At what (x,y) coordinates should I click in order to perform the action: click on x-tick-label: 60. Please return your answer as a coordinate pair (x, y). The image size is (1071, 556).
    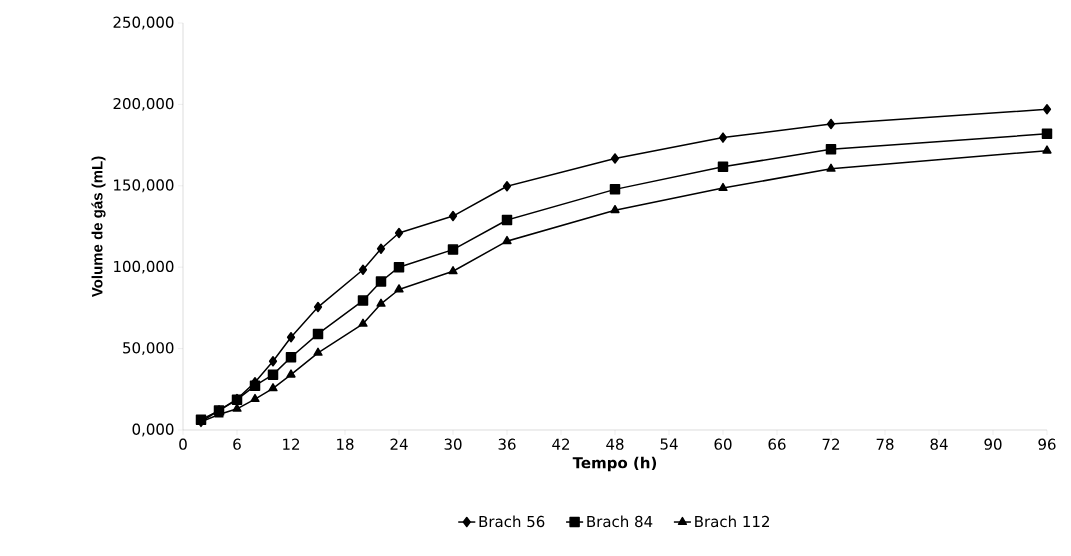
    Looking at the image, I should click on (723, 444).